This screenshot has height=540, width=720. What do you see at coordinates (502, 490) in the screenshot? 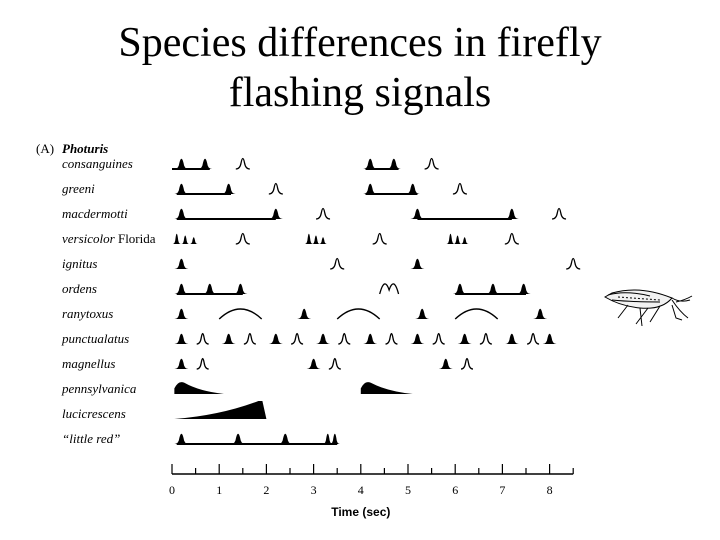
I see `tick-label: 7` at bounding box center [502, 490].